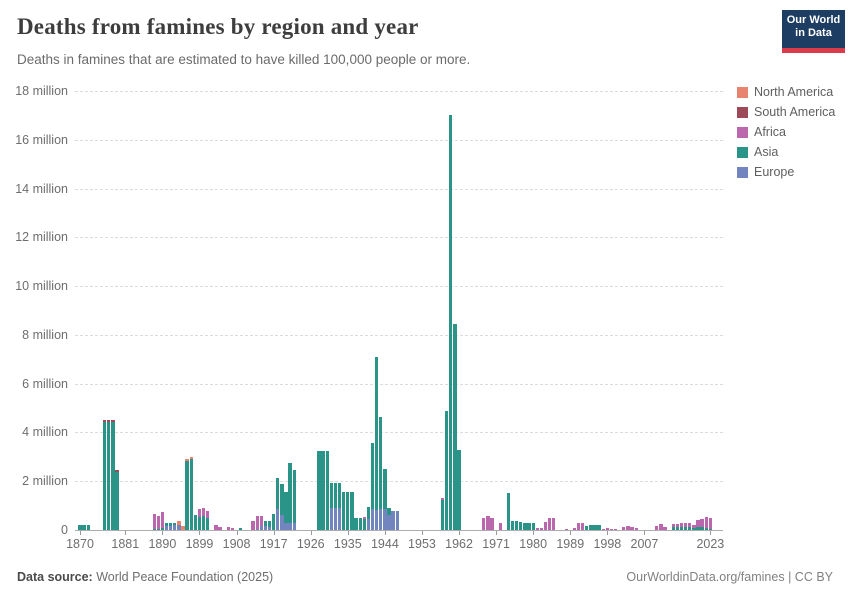 This screenshot has height=600, width=850. Describe the element at coordinates (786, 172) in the screenshot. I see `legend-item-europe: Europe` at that location.